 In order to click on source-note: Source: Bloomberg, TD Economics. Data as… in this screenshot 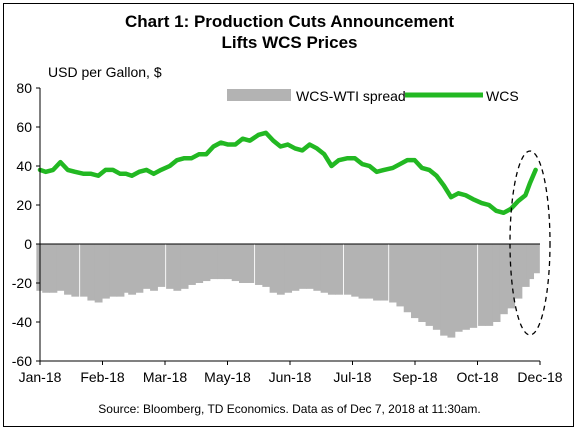, I will do `click(289, 409)`.